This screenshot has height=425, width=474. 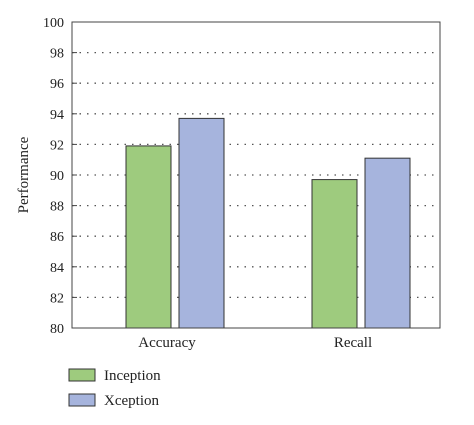 What do you see at coordinates (57, 268) in the screenshot?
I see `y-tick-label: 84` at bounding box center [57, 268].